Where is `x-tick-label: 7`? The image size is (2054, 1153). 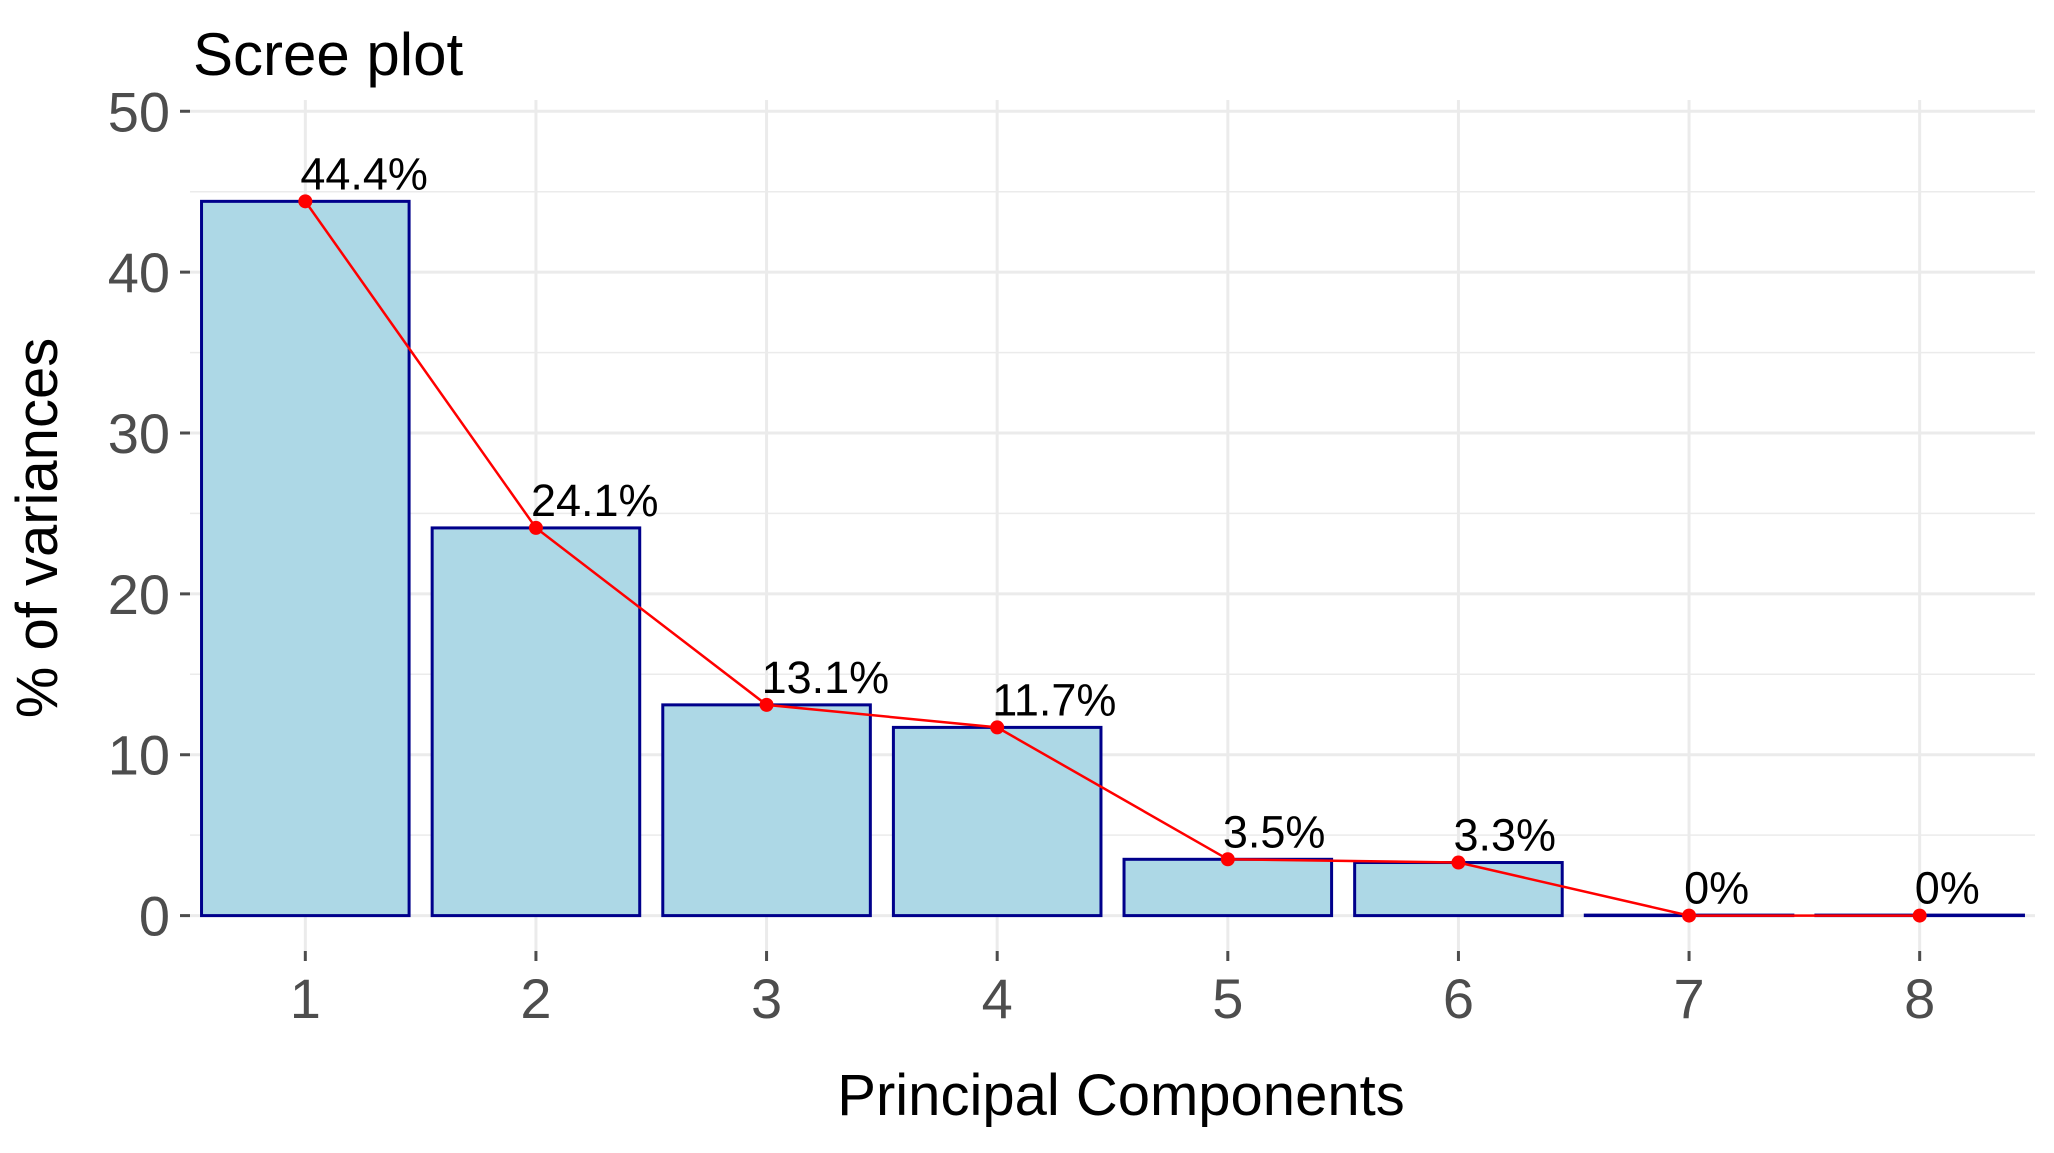
x-tick-label: 7 is located at coordinates (1688, 998).